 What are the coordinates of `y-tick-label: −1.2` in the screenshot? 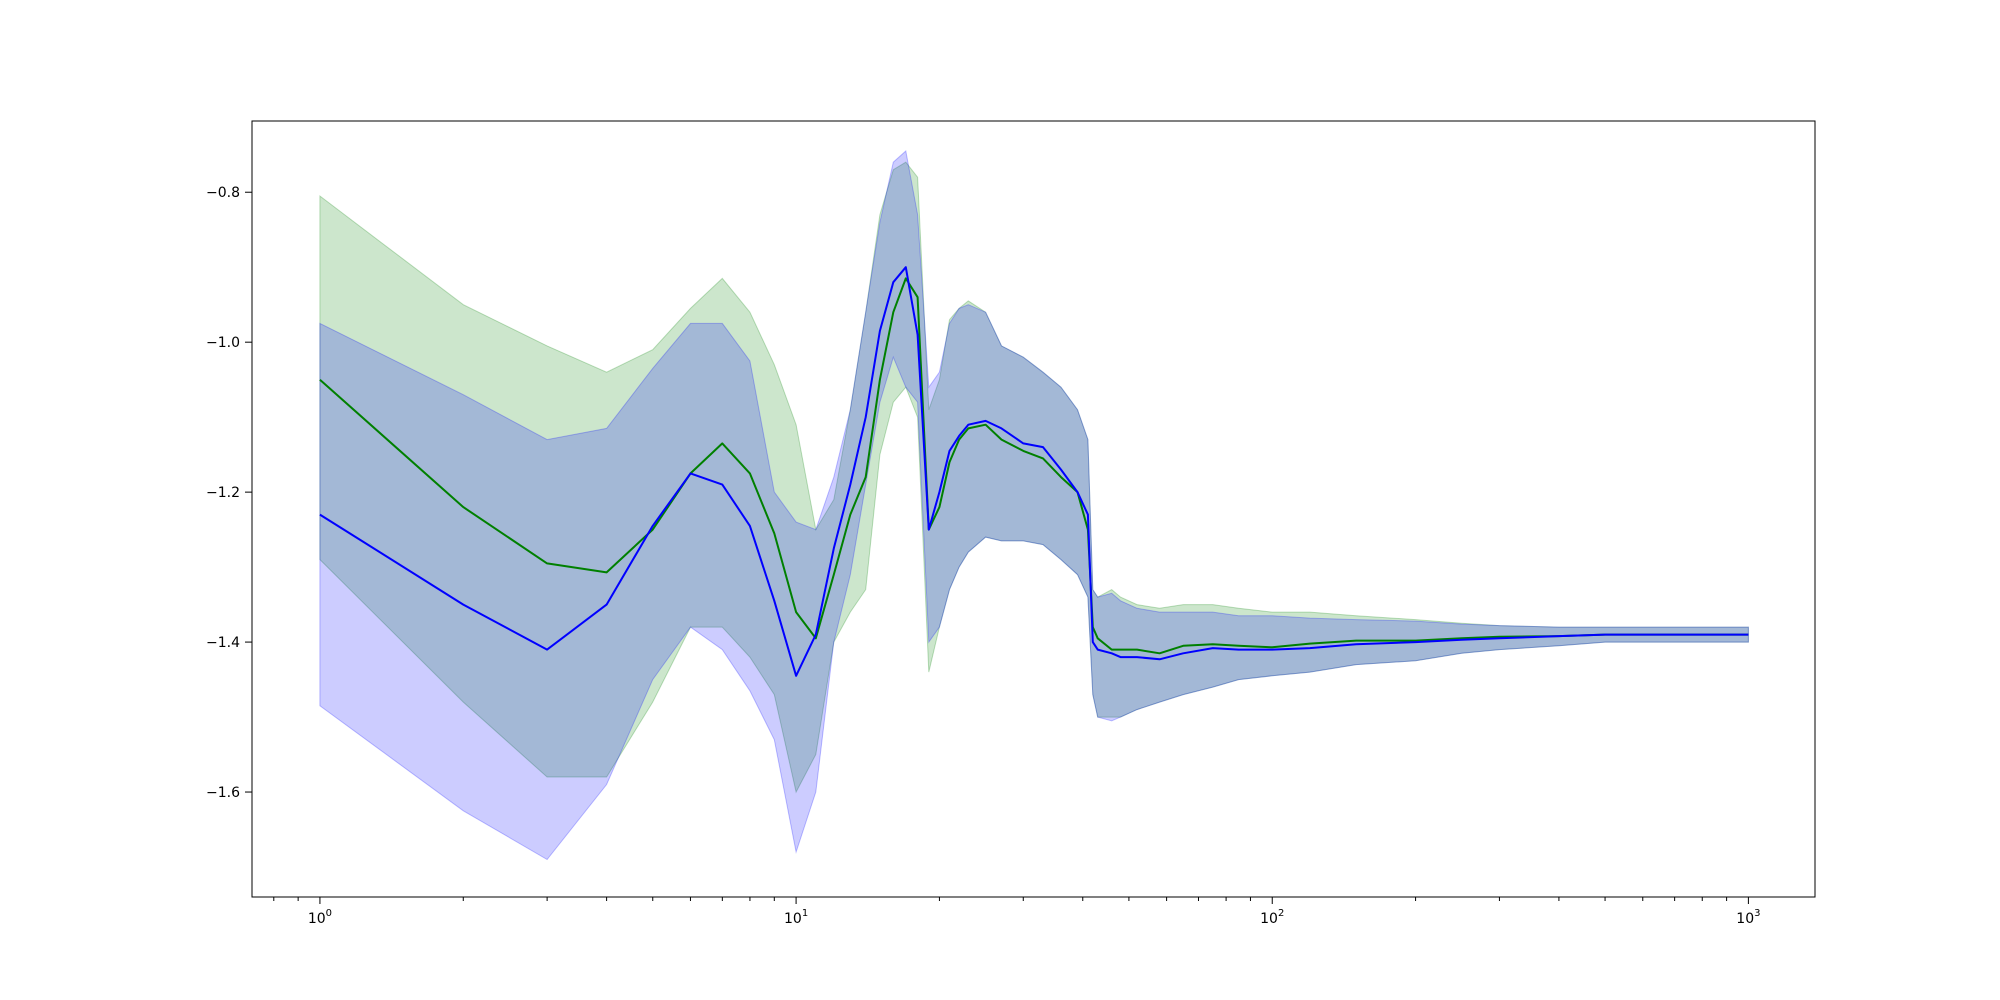 It's located at (223, 493).